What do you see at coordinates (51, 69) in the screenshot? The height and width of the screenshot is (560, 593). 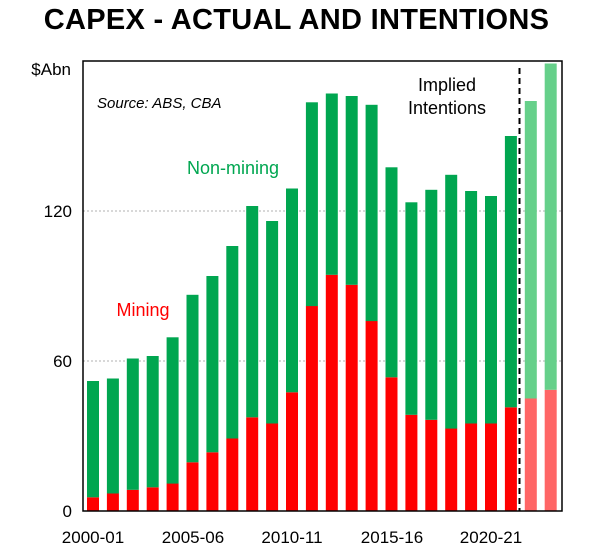 I see `y-axis-unit-label: $Abn` at bounding box center [51, 69].